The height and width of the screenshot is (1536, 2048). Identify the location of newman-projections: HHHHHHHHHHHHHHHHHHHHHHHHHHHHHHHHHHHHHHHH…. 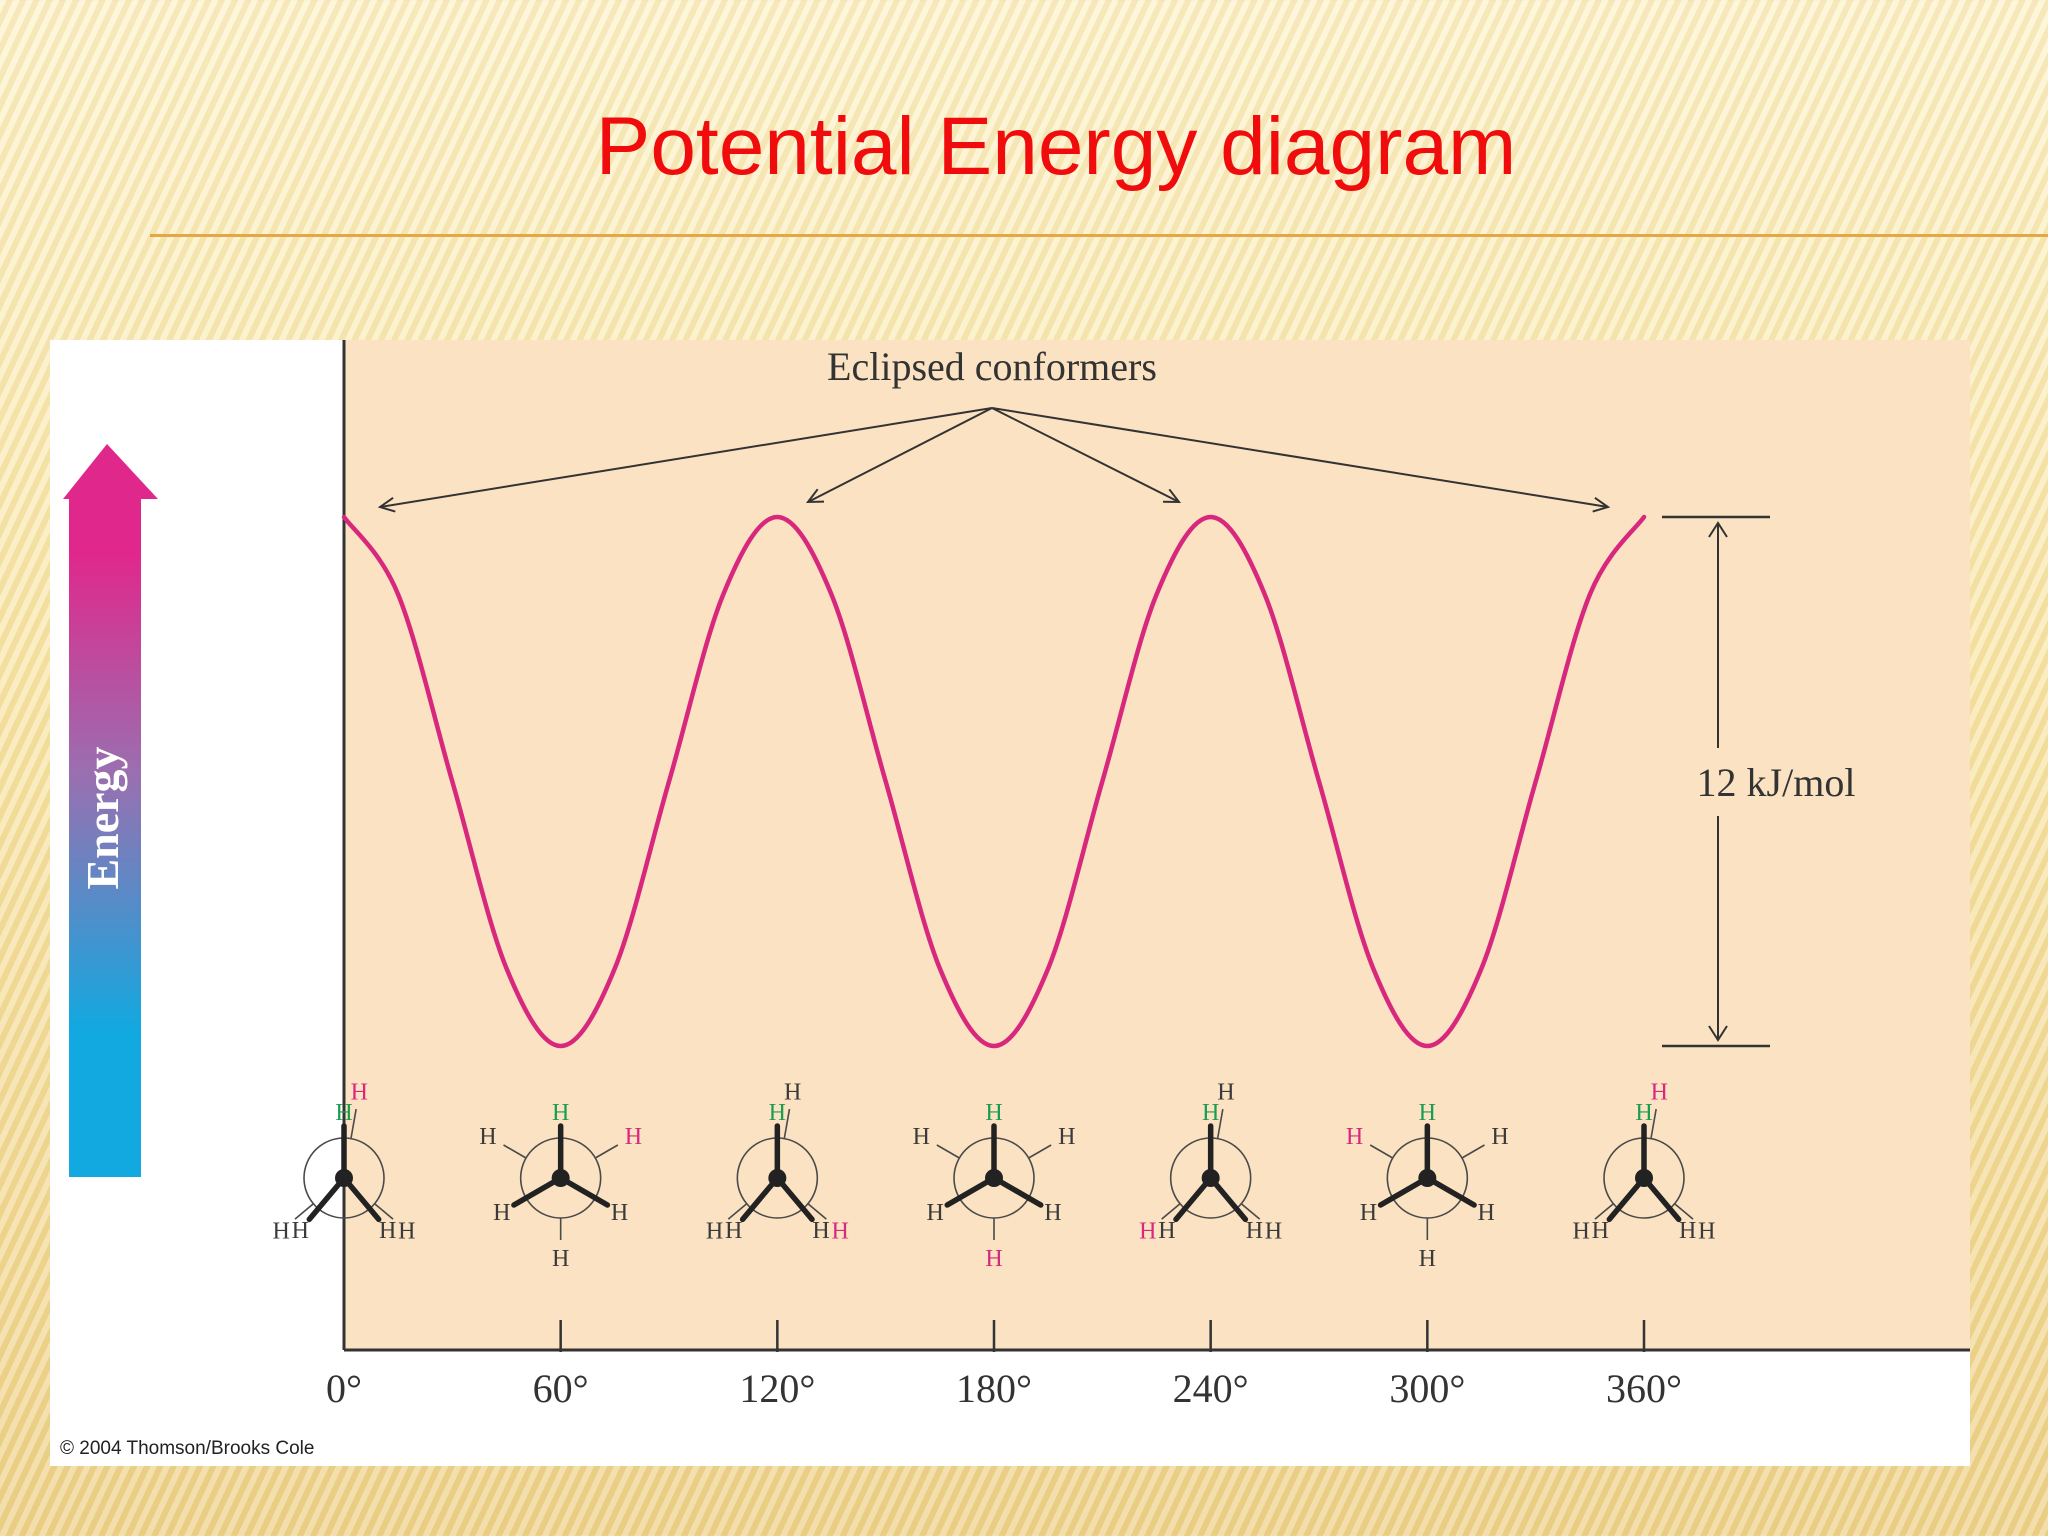
(994, 1175).